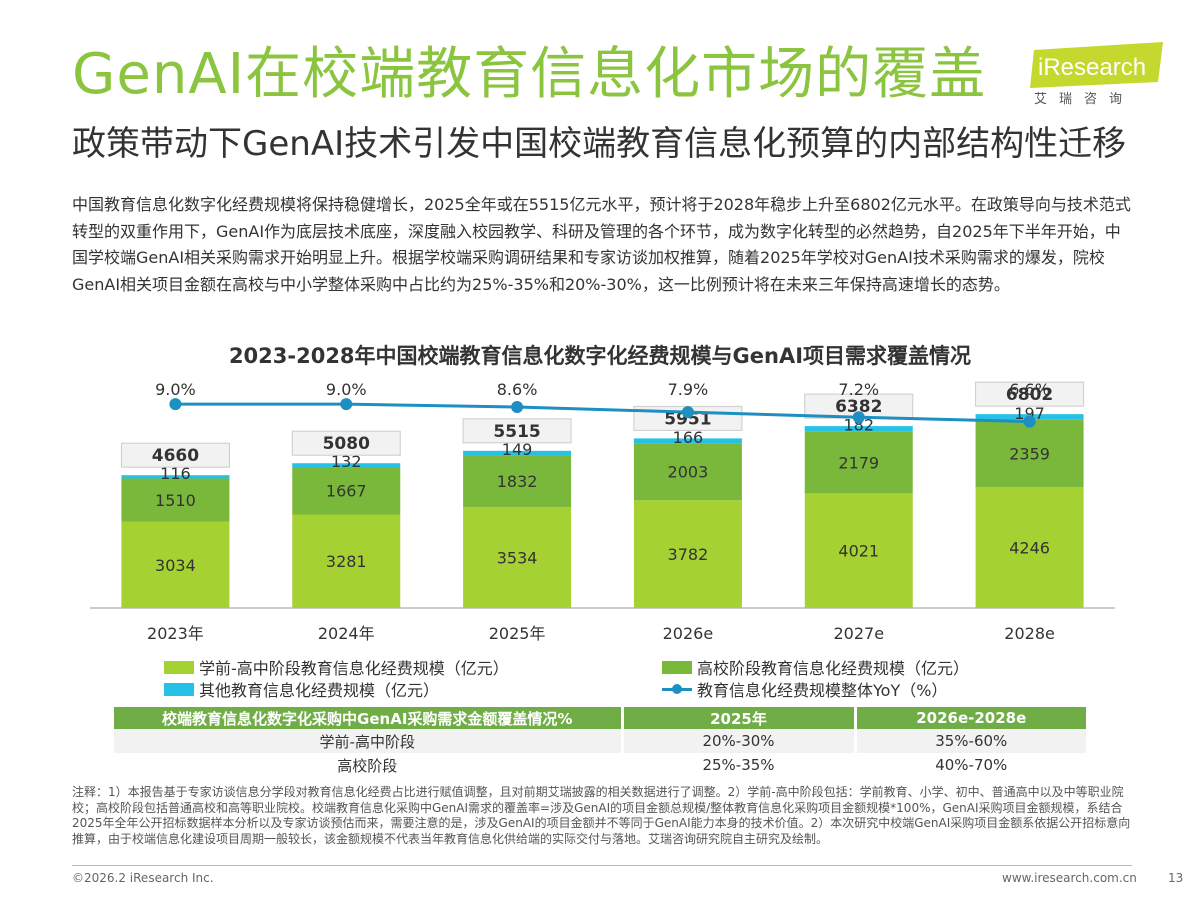  Describe the element at coordinates (833, 668) in the screenshot. I see `legend-label-university: 高校阶段教育信息化经费规模（亿元）` at that location.